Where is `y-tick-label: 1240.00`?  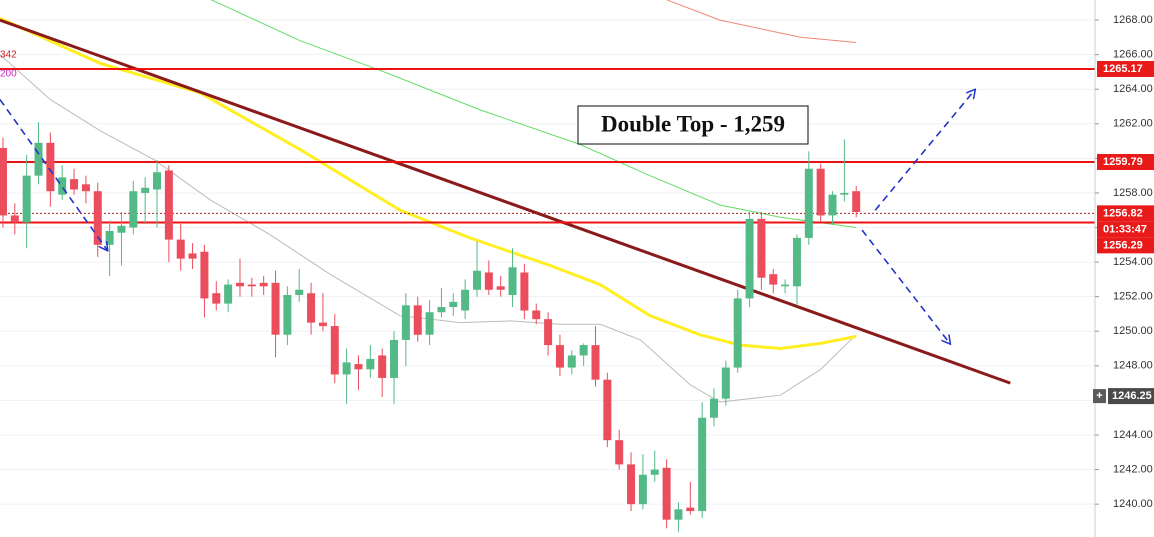
y-tick-label: 1240.00 is located at coordinates (1133, 504).